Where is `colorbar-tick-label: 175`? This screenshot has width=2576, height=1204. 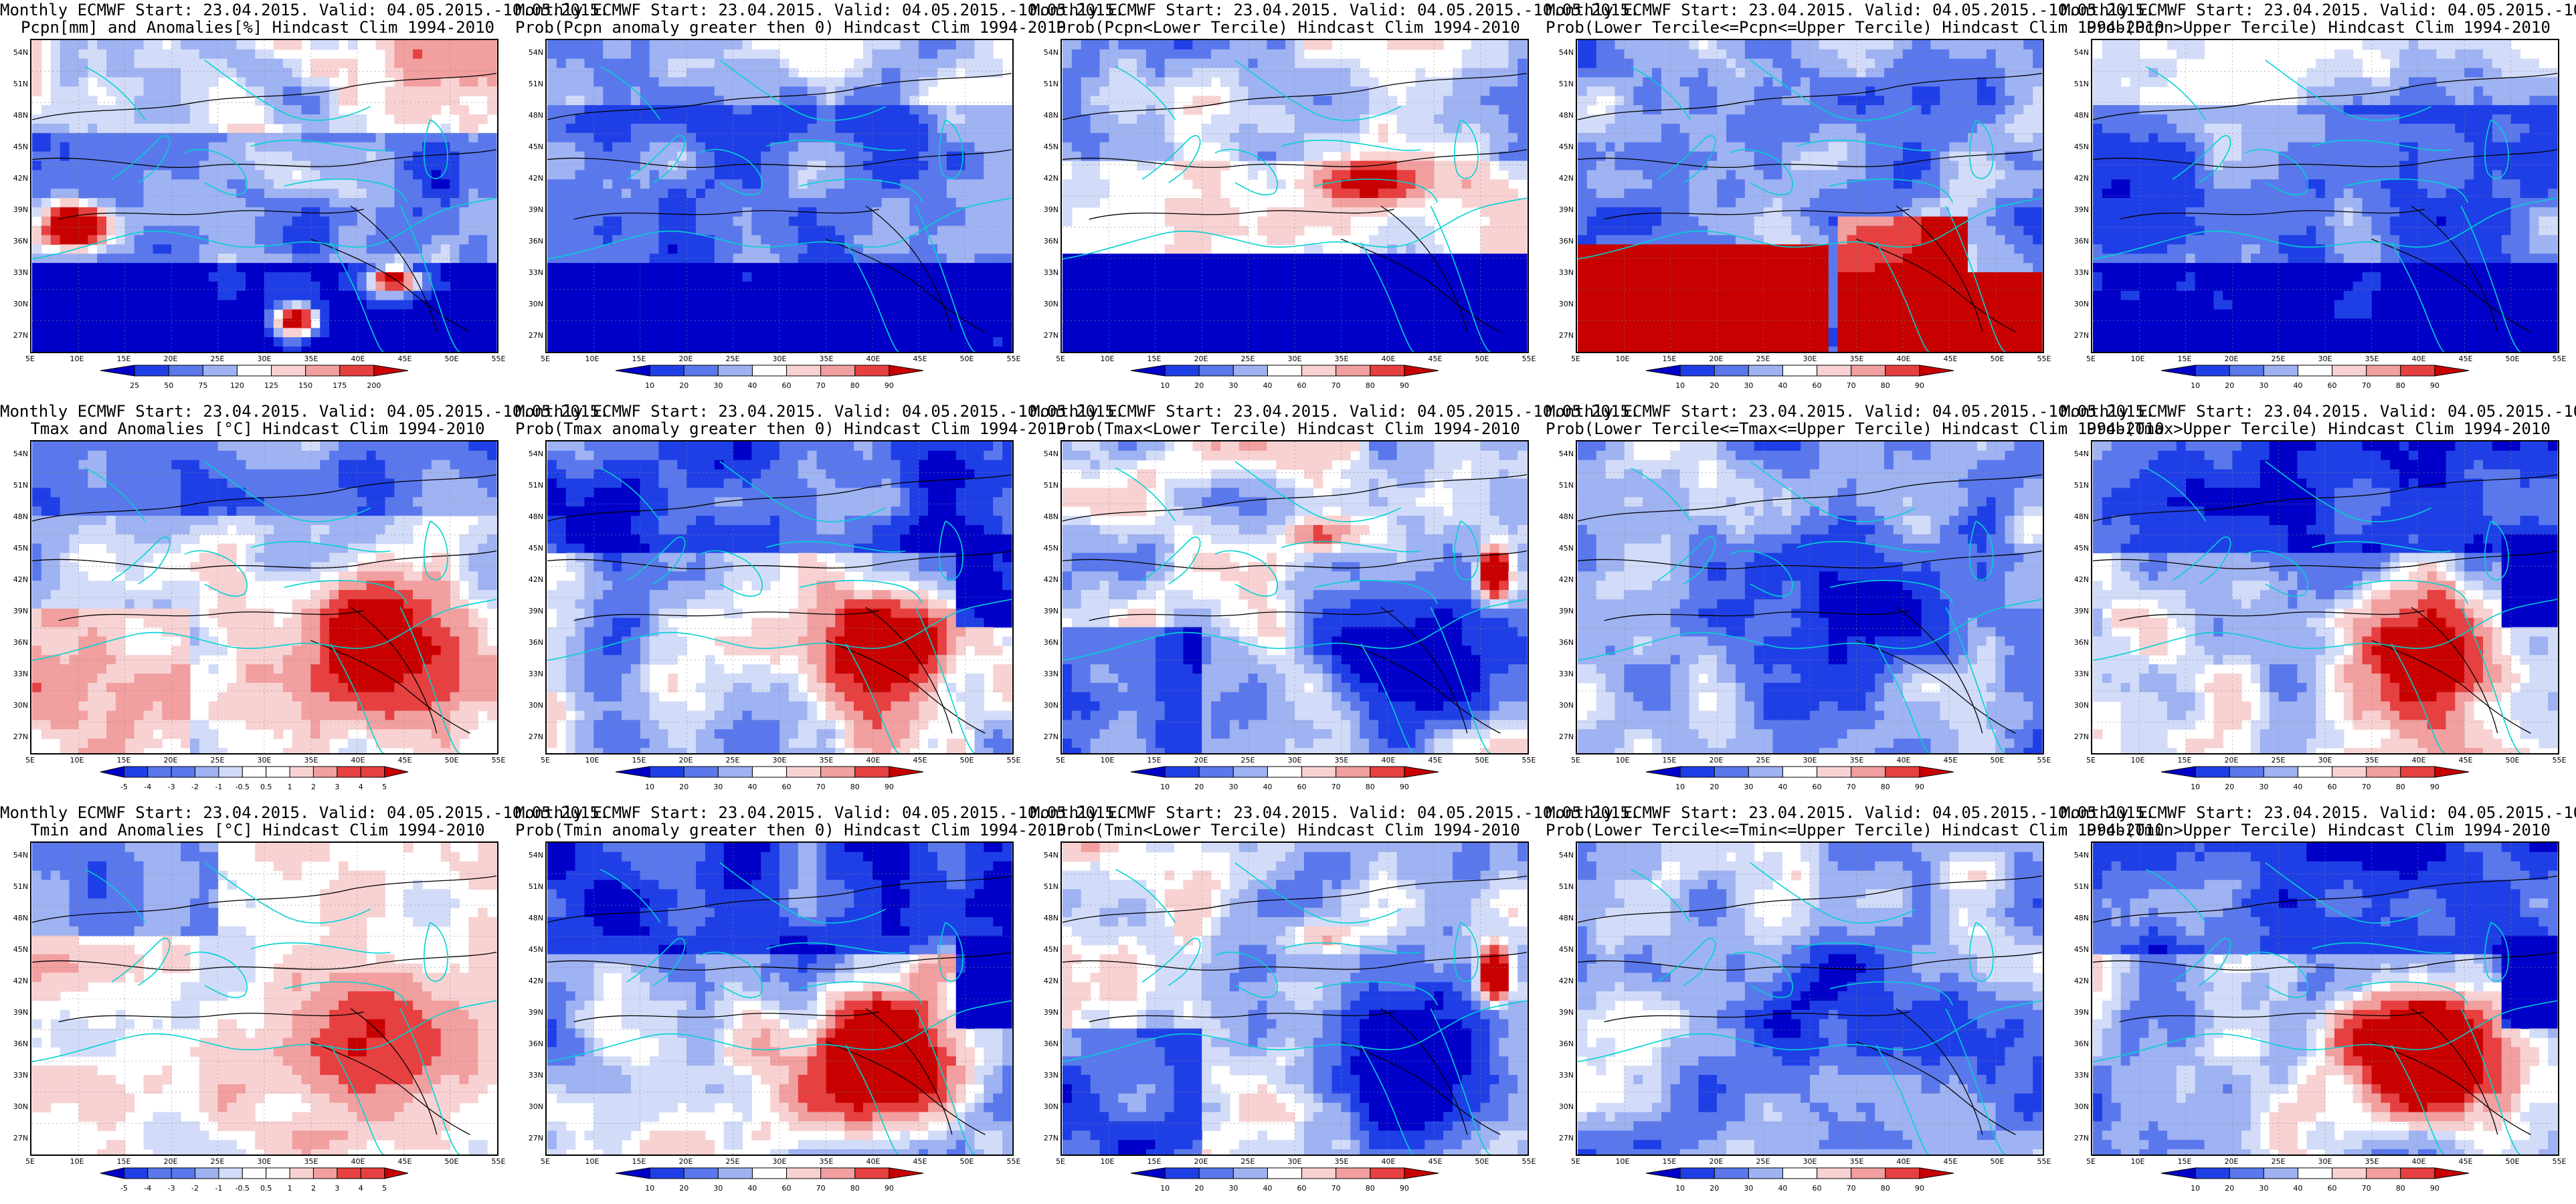 colorbar-tick-label: 175 is located at coordinates (340, 385).